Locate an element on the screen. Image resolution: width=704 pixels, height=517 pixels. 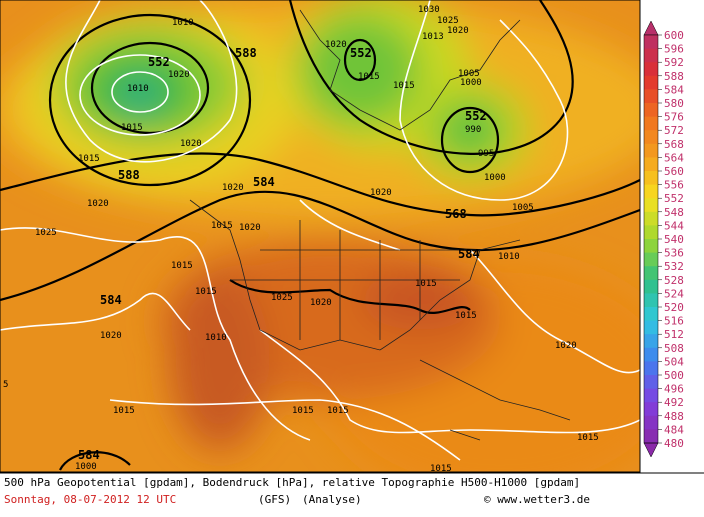
colorbar-label: 560 is located at coordinates (674, 171).